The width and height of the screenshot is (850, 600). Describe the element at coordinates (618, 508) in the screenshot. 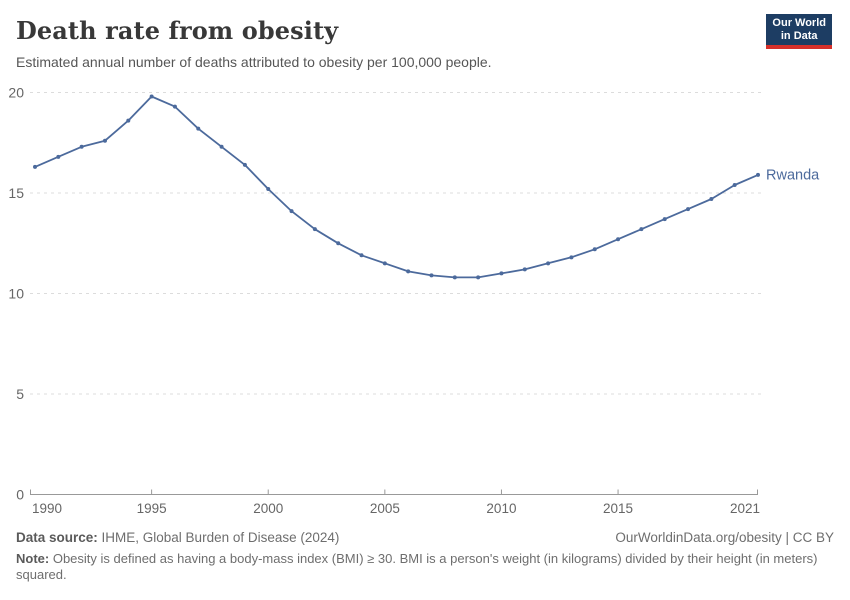

I see `x-tick-label: 2015` at that location.